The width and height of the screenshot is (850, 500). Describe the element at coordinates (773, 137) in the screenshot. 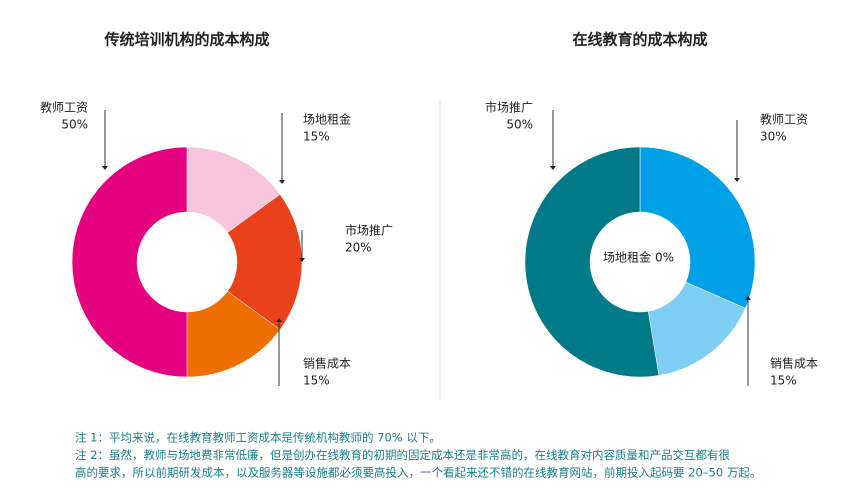

I see `segment-value-label: 30%` at that location.